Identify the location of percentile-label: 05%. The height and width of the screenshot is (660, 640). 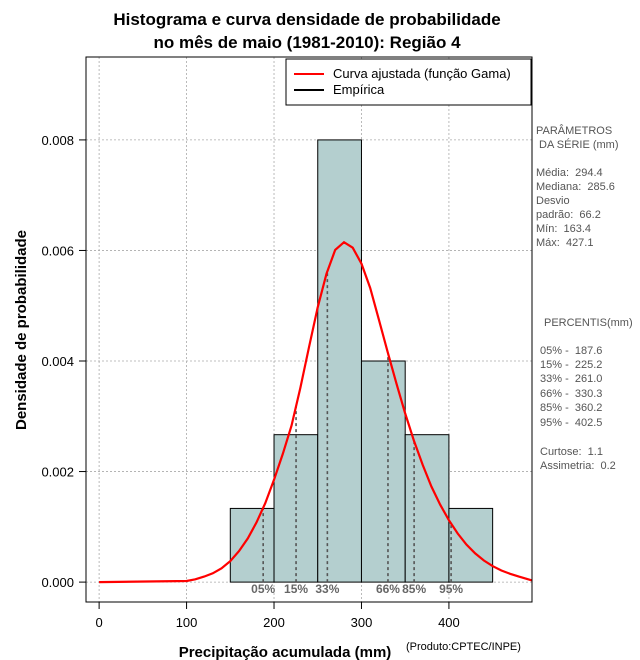
(263, 589).